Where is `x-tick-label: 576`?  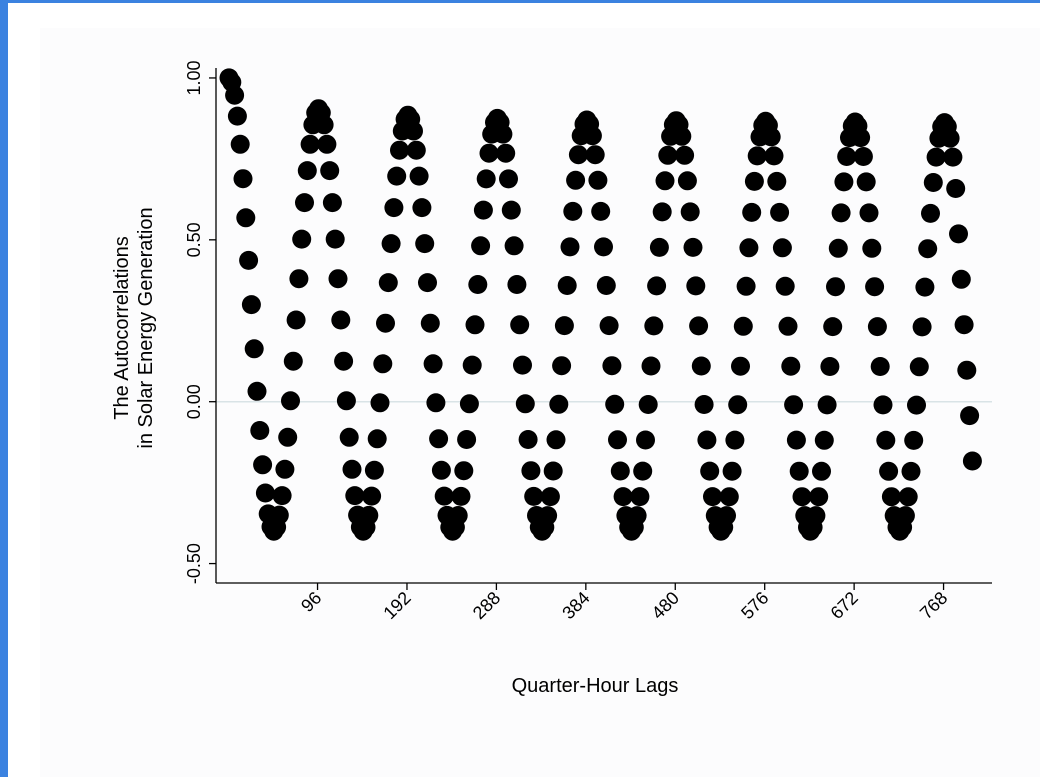 x-tick-label: 576 is located at coordinates (754, 605).